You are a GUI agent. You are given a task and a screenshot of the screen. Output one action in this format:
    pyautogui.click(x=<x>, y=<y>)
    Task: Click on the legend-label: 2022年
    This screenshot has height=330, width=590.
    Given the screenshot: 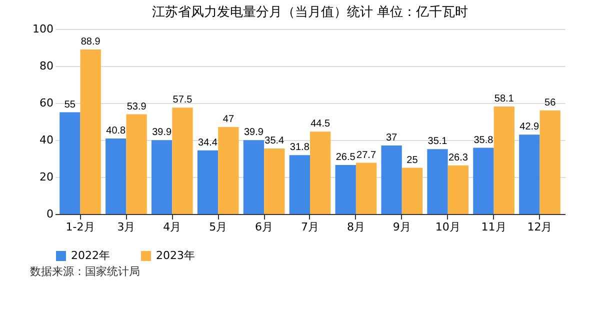 What is the action you would take?
    pyautogui.click(x=90, y=255)
    